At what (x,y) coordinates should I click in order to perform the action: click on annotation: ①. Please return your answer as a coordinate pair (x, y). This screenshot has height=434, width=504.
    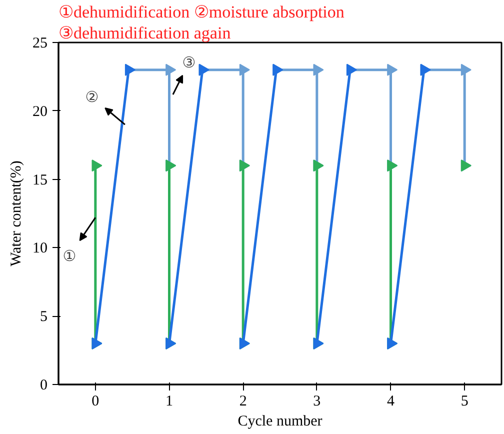
    Looking at the image, I should click on (69, 255).